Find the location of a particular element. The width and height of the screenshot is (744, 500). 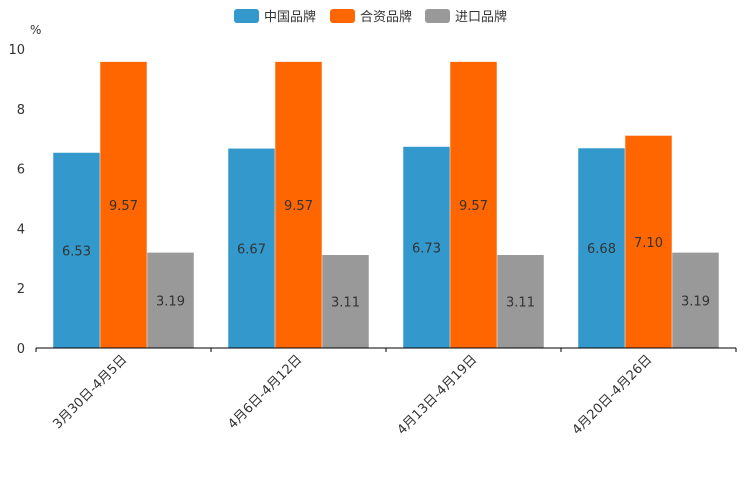

y-tick-label: 8 is located at coordinates (21, 110).